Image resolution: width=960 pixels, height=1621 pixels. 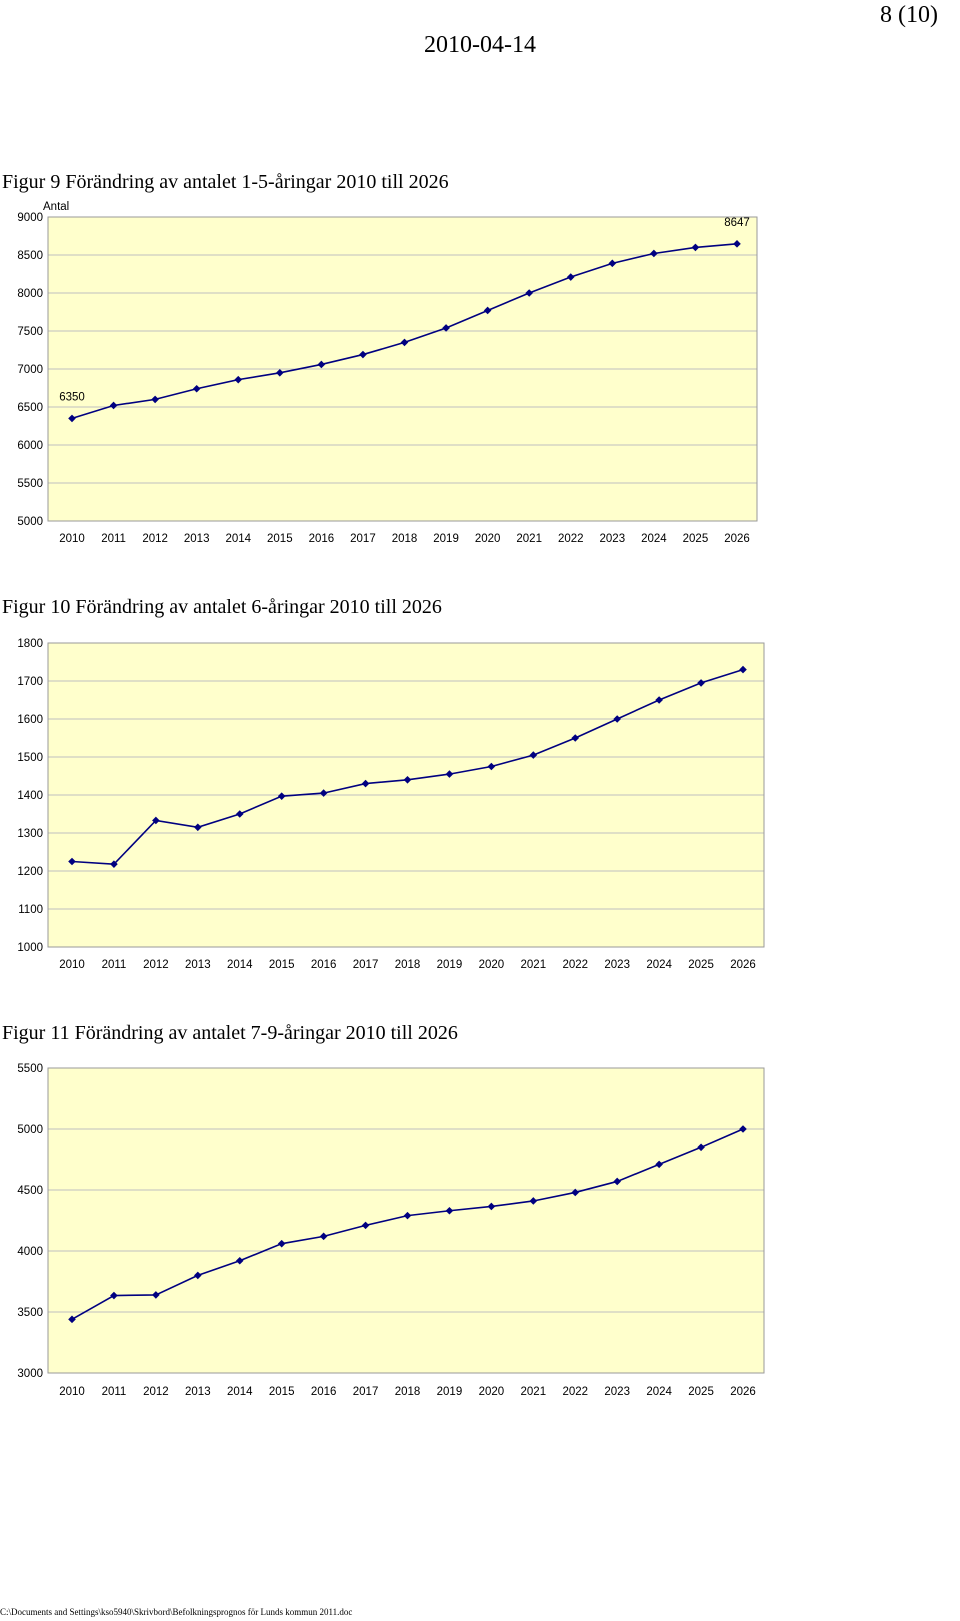 What do you see at coordinates (30, 446) in the screenshot?
I see `y-tick-label: 6000` at bounding box center [30, 446].